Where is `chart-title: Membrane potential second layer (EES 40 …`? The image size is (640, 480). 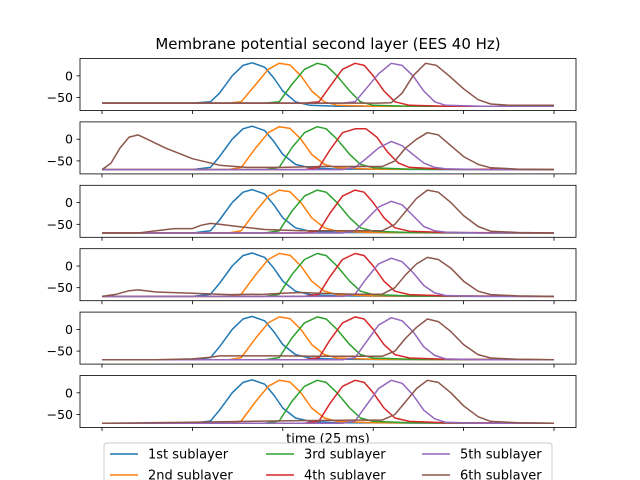 chart-title: Membrane potential second layer (EES 40 … is located at coordinates (327, 44).